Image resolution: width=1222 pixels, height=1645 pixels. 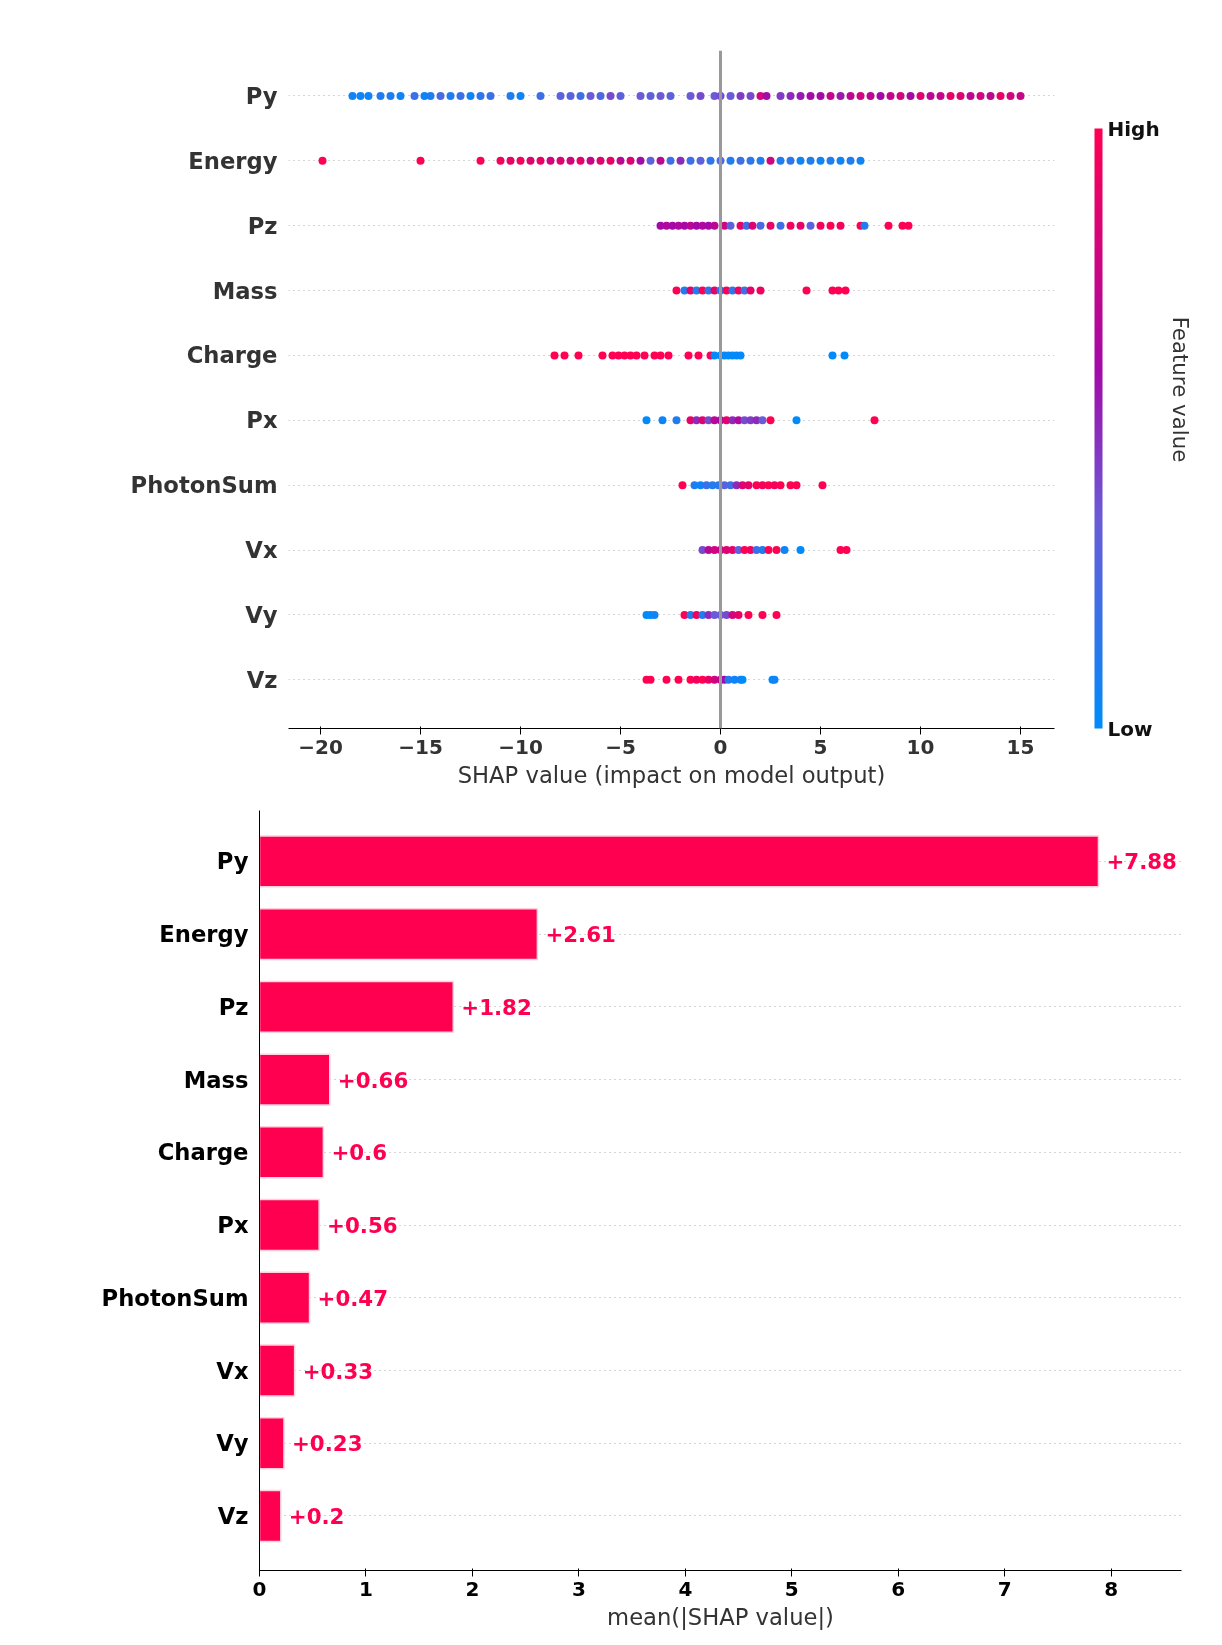 I want to click on data-label: +0.2, so click(x=316, y=1516).